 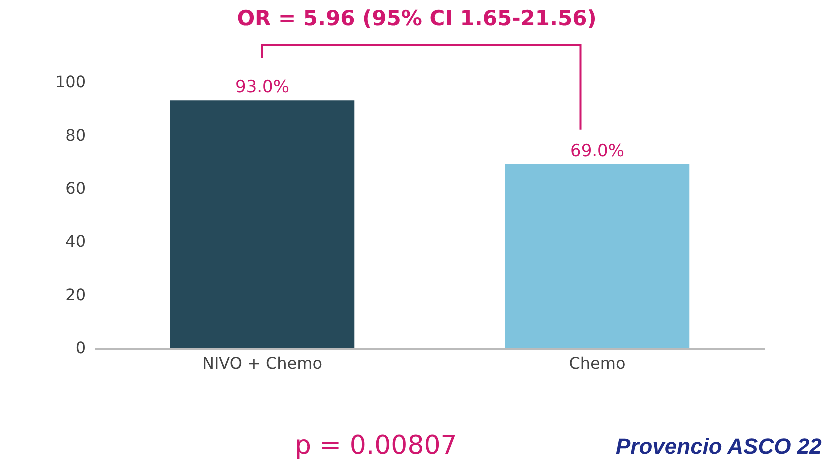 I want to click on chart-title: OR = 5.96 (95% CI 1.65-21.56), so click(x=417, y=18).